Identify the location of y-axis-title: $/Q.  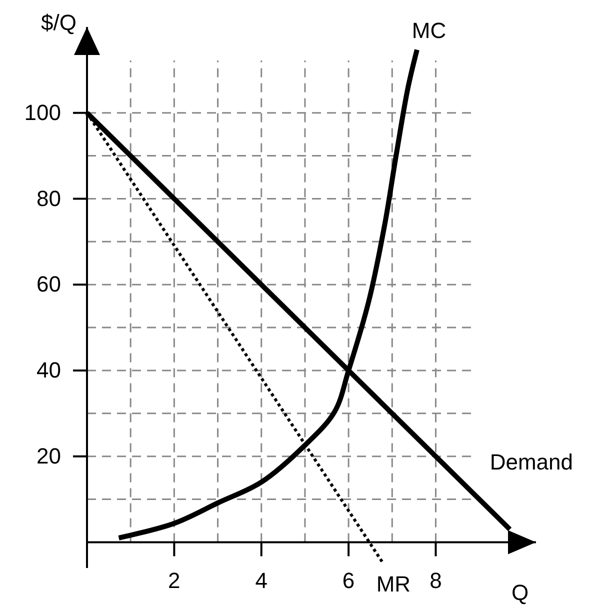
(58, 22).